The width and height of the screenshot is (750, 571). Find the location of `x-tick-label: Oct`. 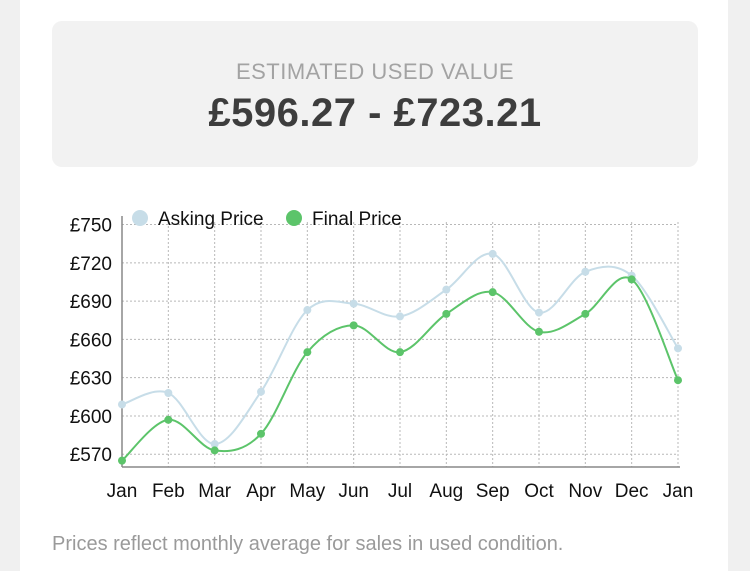

x-tick-label: Oct is located at coordinates (539, 491).